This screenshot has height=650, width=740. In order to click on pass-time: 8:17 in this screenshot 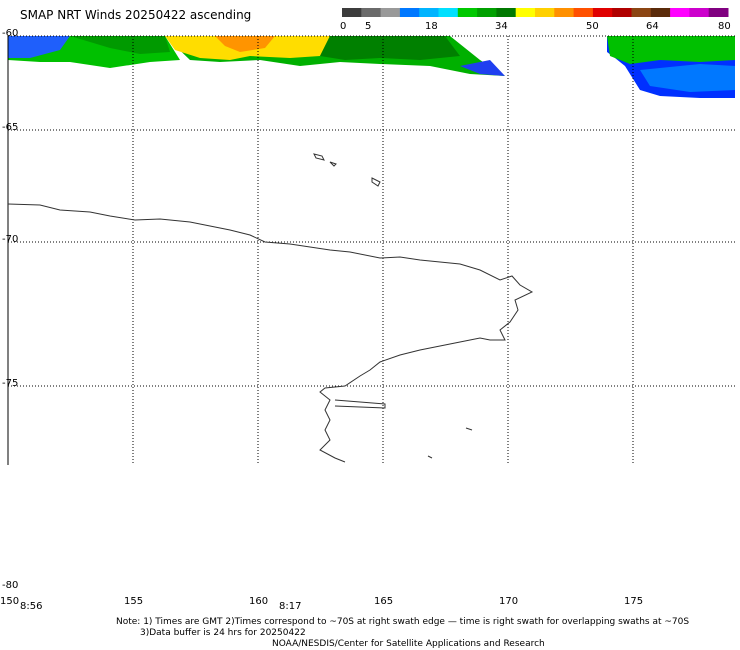, I will do `click(290, 606)`.